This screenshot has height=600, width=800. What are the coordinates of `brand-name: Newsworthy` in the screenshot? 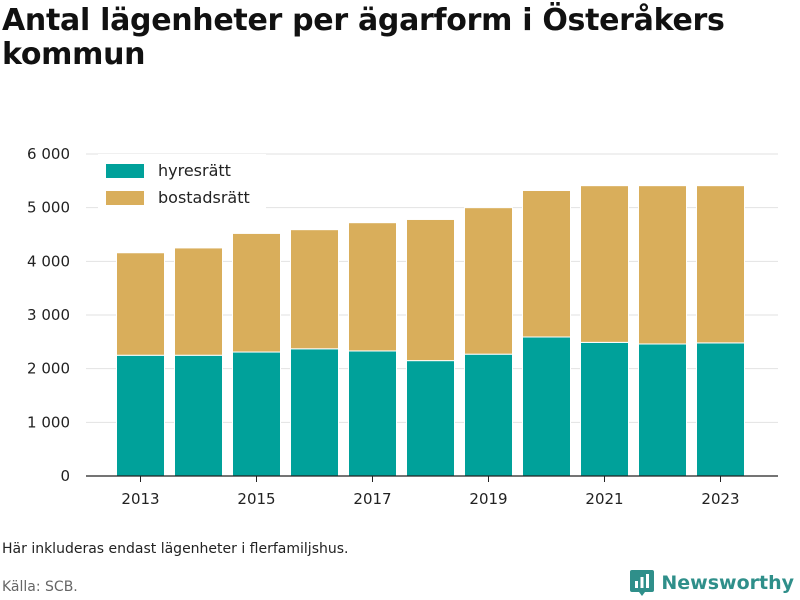 It's located at (727, 583).